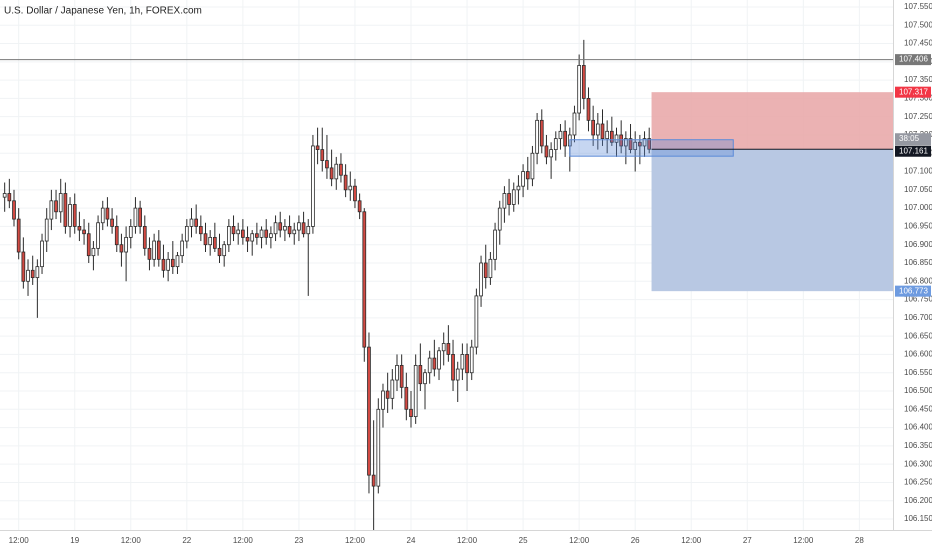 This screenshot has width=932, height=550. What do you see at coordinates (918, 445) in the screenshot?
I see `y-tick-label: 106.350` at bounding box center [918, 445].